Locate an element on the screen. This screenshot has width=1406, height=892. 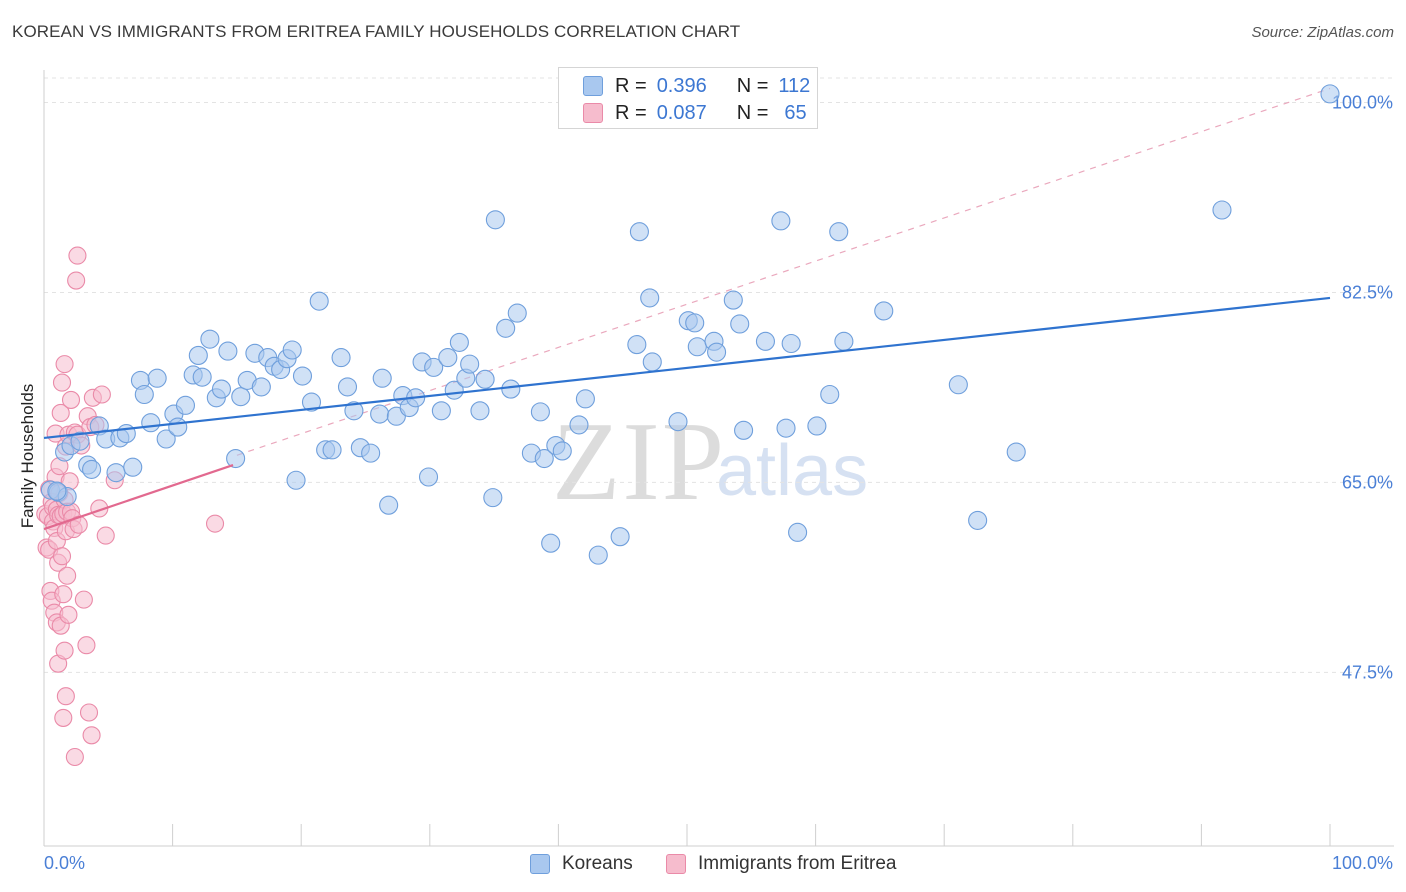
eritrea-trend-line is located at coordinates (138, 497).